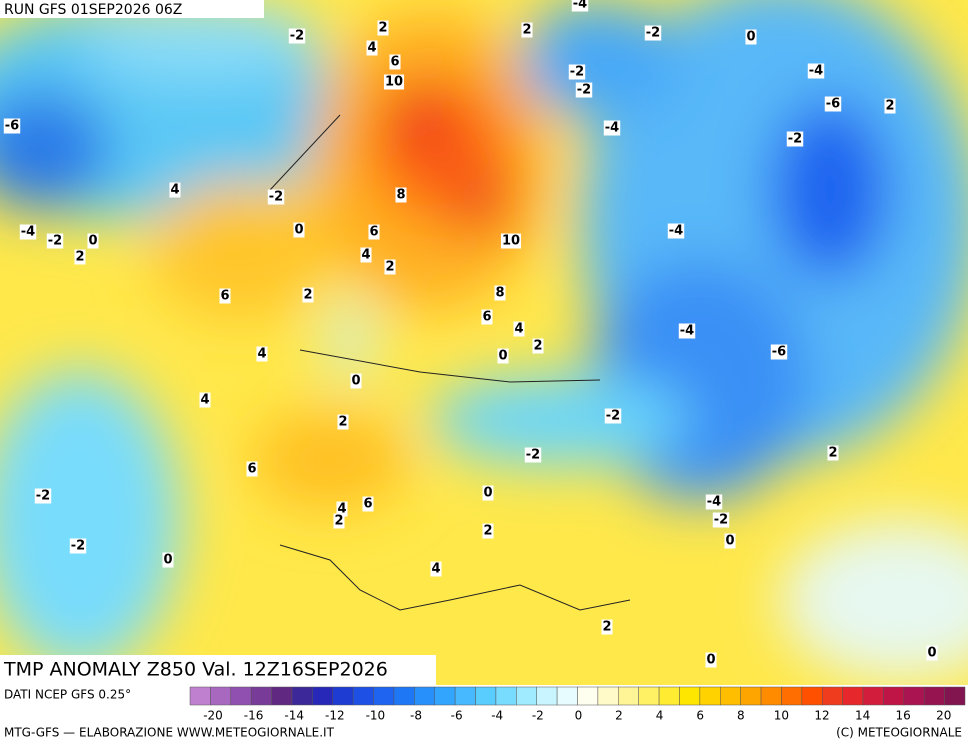 The width and height of the screenshot is (968, 749). What do you see at coordinates (660, 716) in the screenshot?
I see `colorbar-label: 4` at bounding box center [660, 716].